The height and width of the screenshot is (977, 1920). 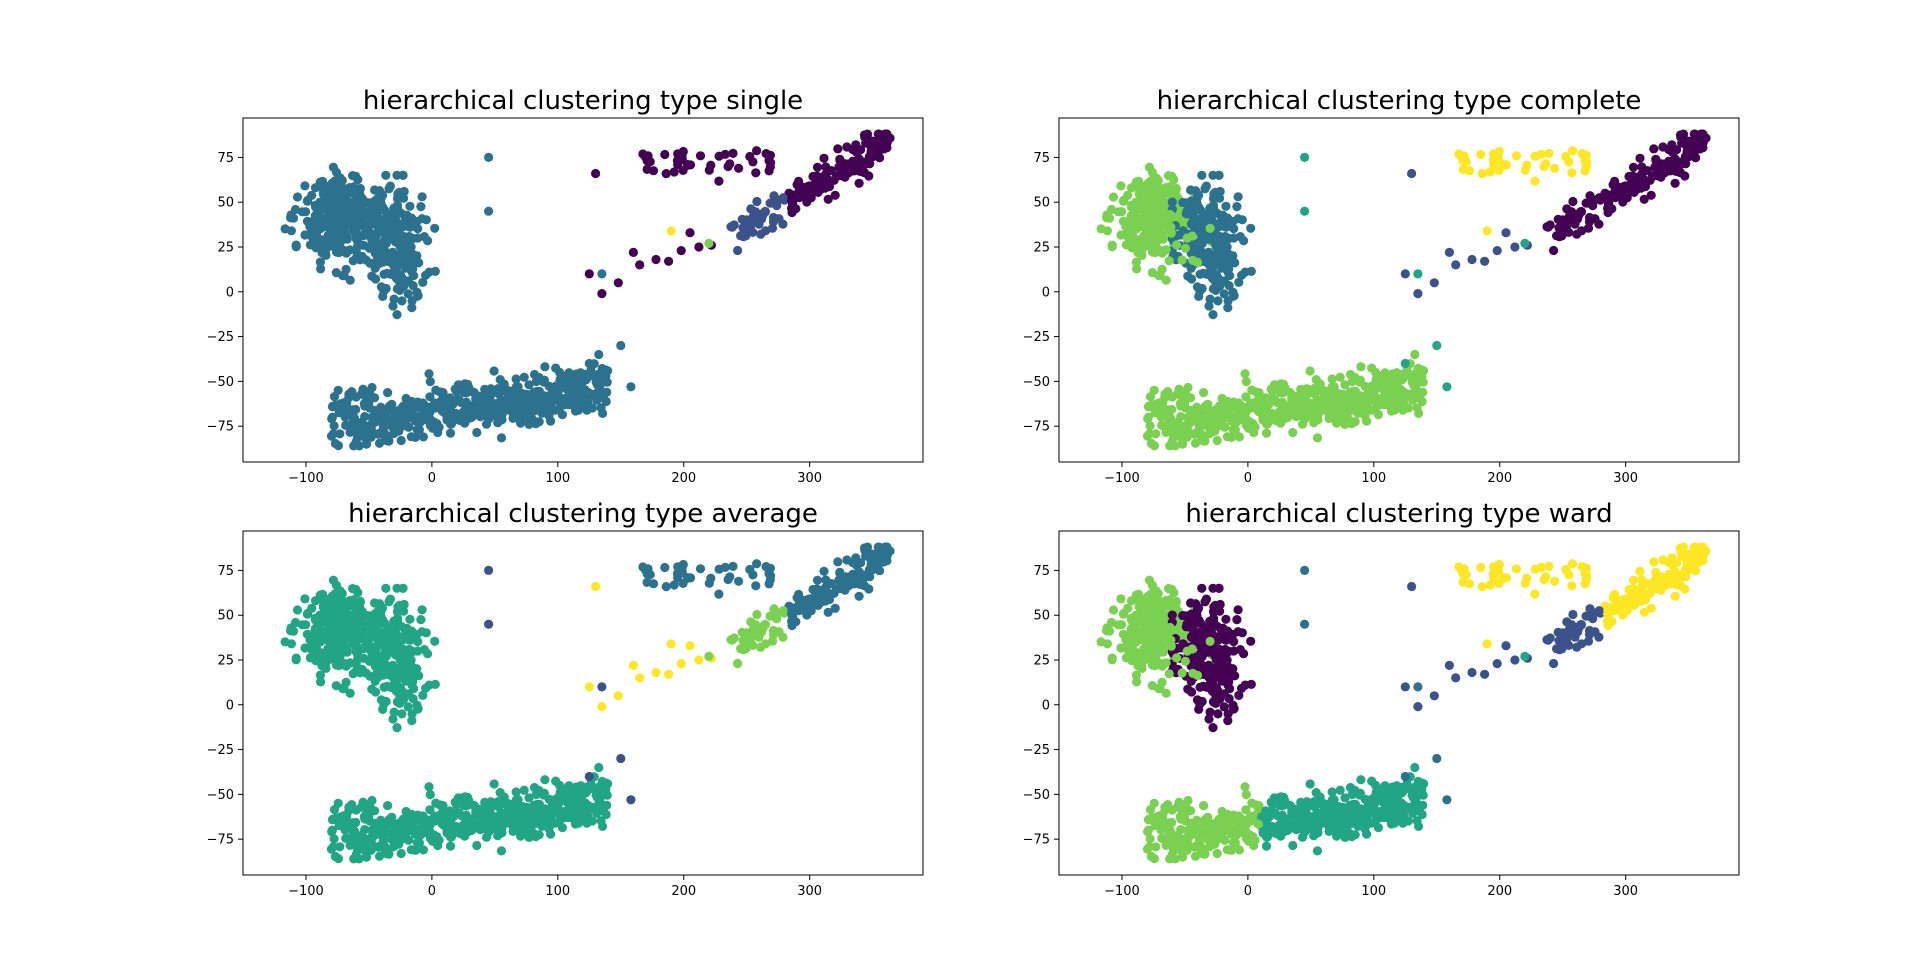 I want to click on y-tick-label: −25, so click(x=220, y=337).